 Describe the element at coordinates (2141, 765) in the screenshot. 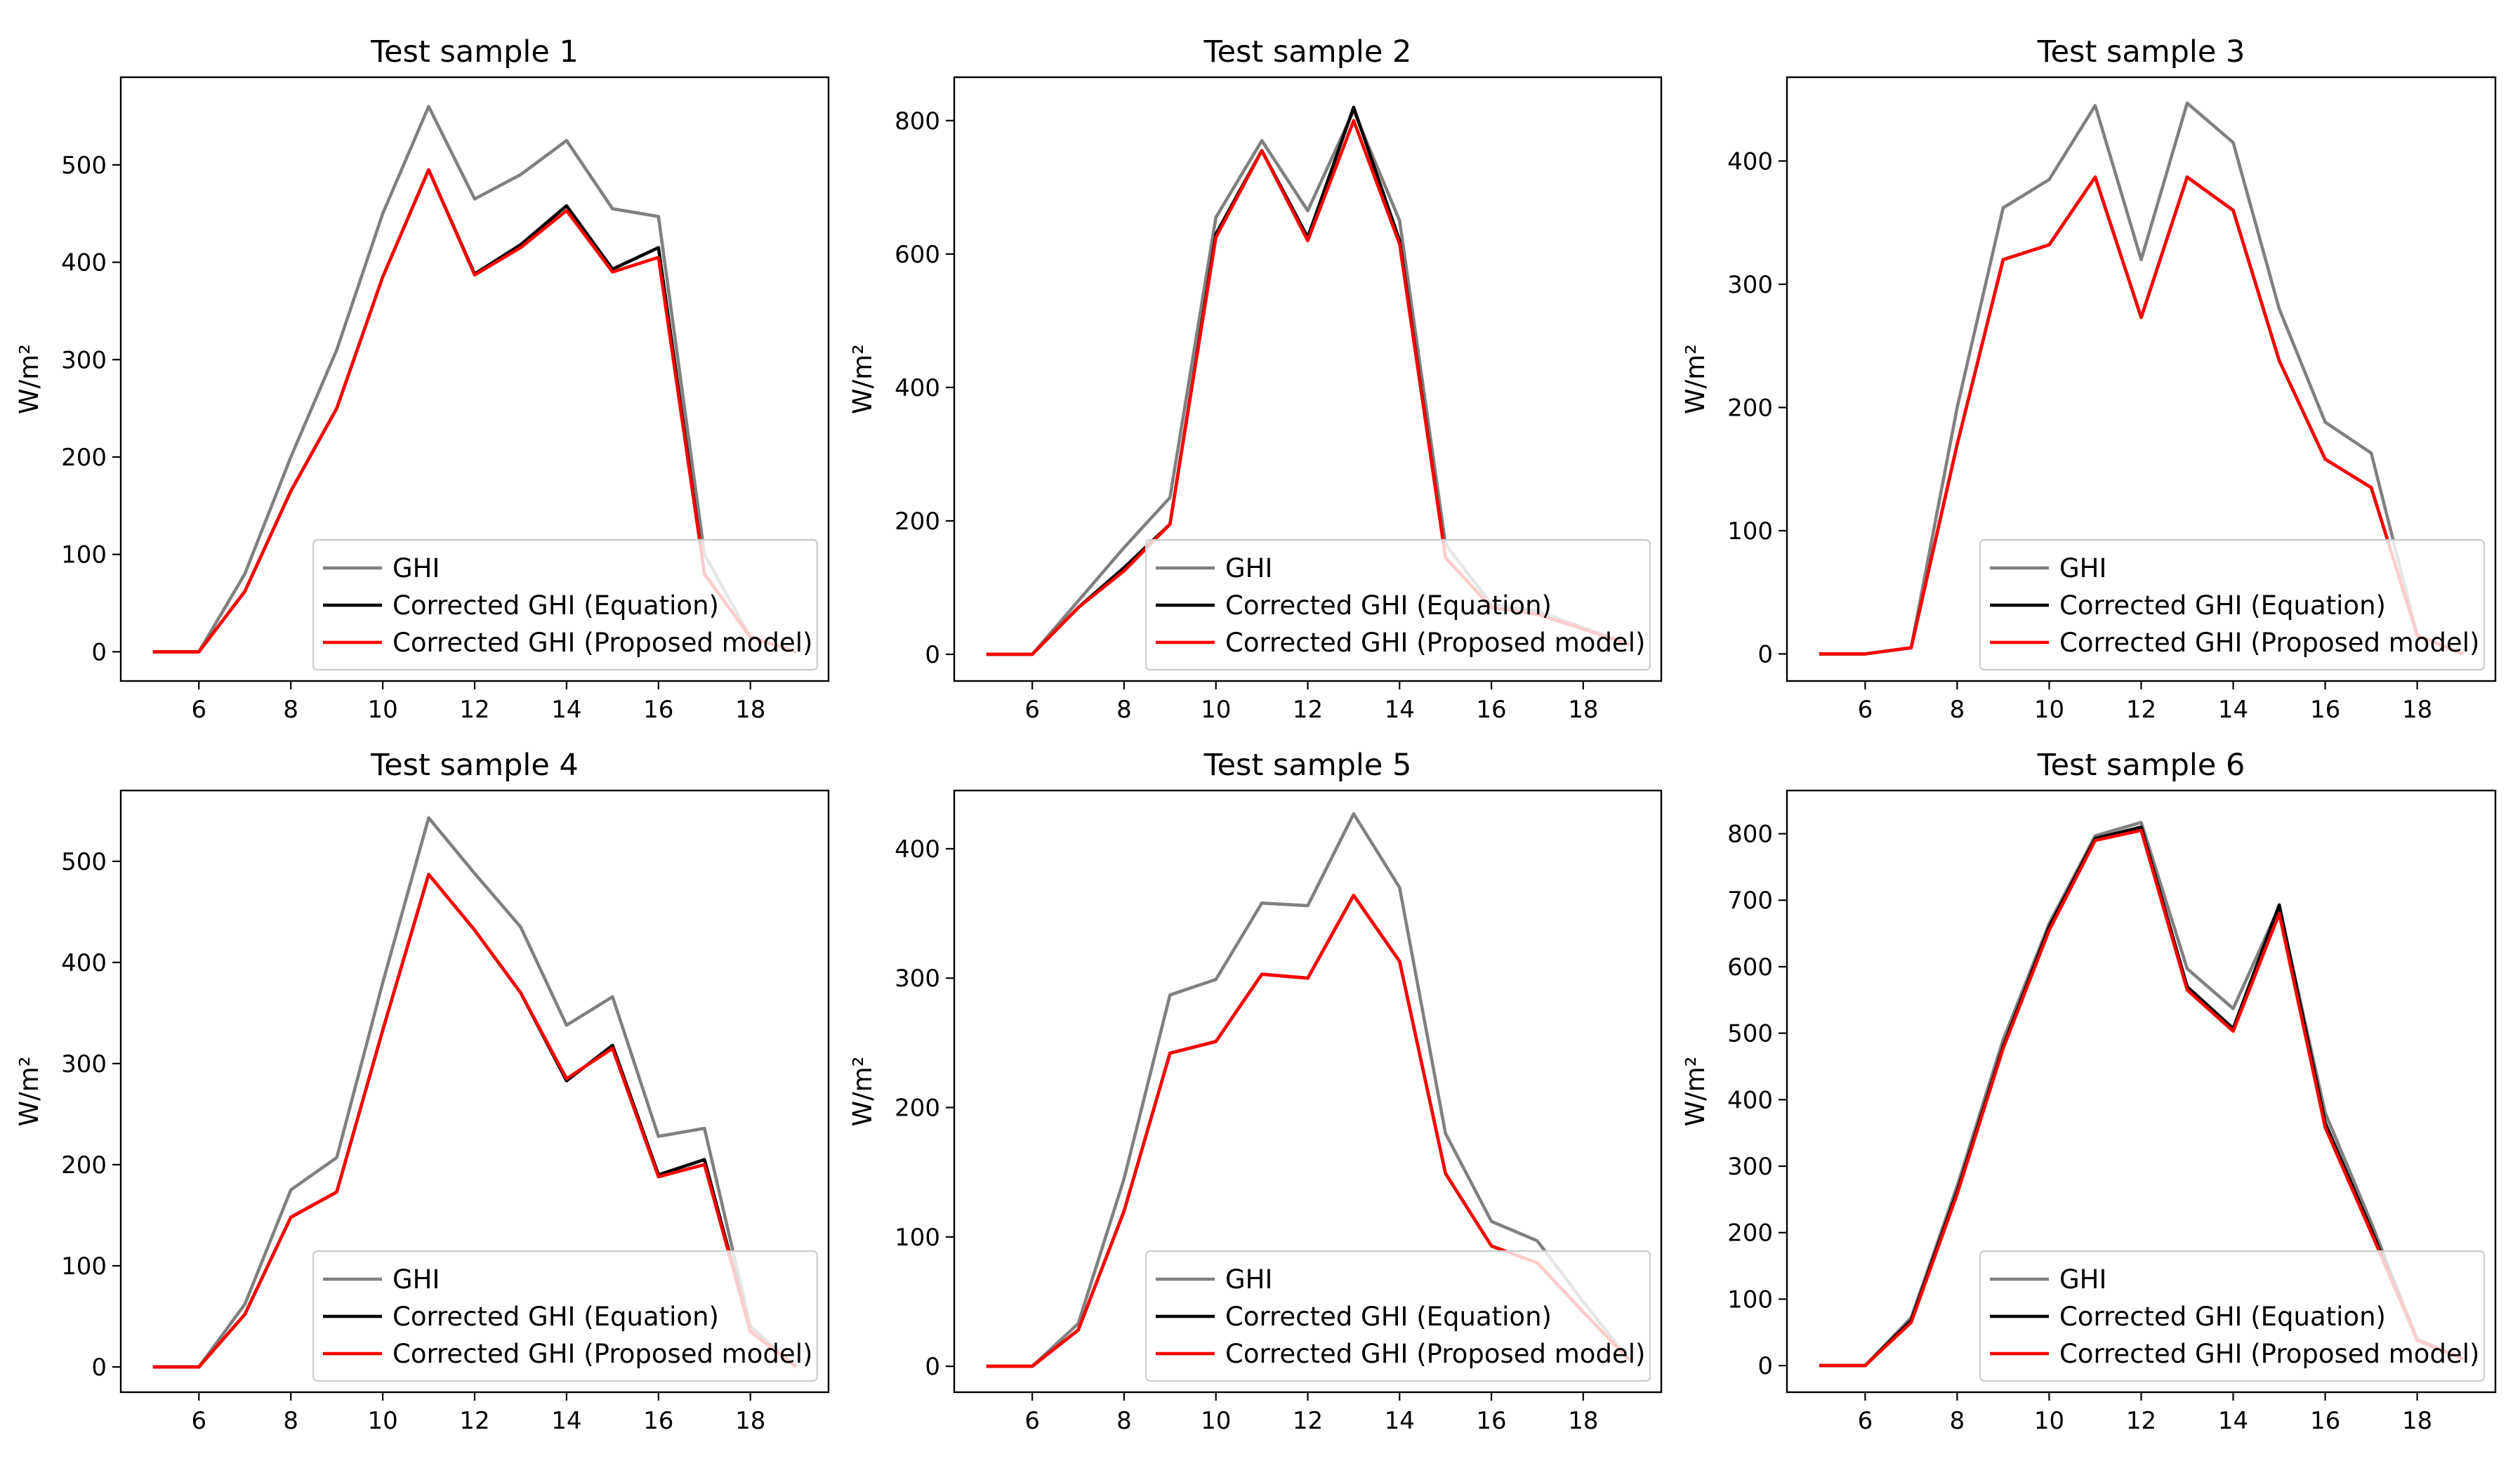

I see `chart-title: Test sample 6` at that location.